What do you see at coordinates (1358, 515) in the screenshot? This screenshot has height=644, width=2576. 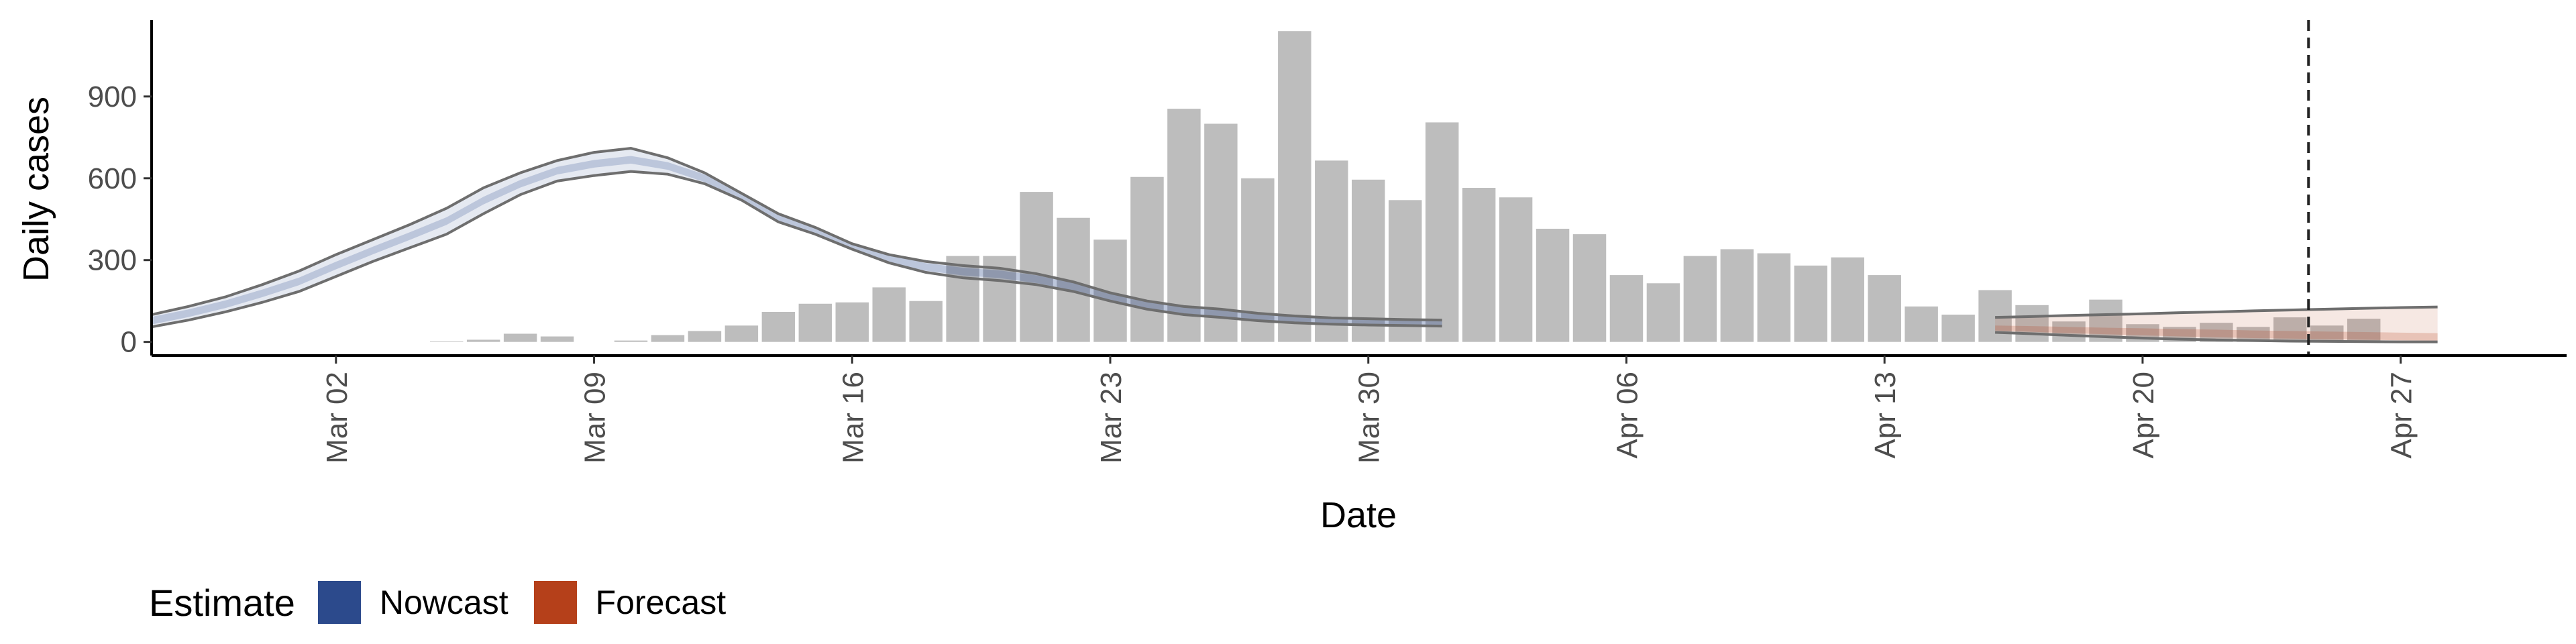 I see `x-axis-title: Date` at bounding box center [1358, 515].